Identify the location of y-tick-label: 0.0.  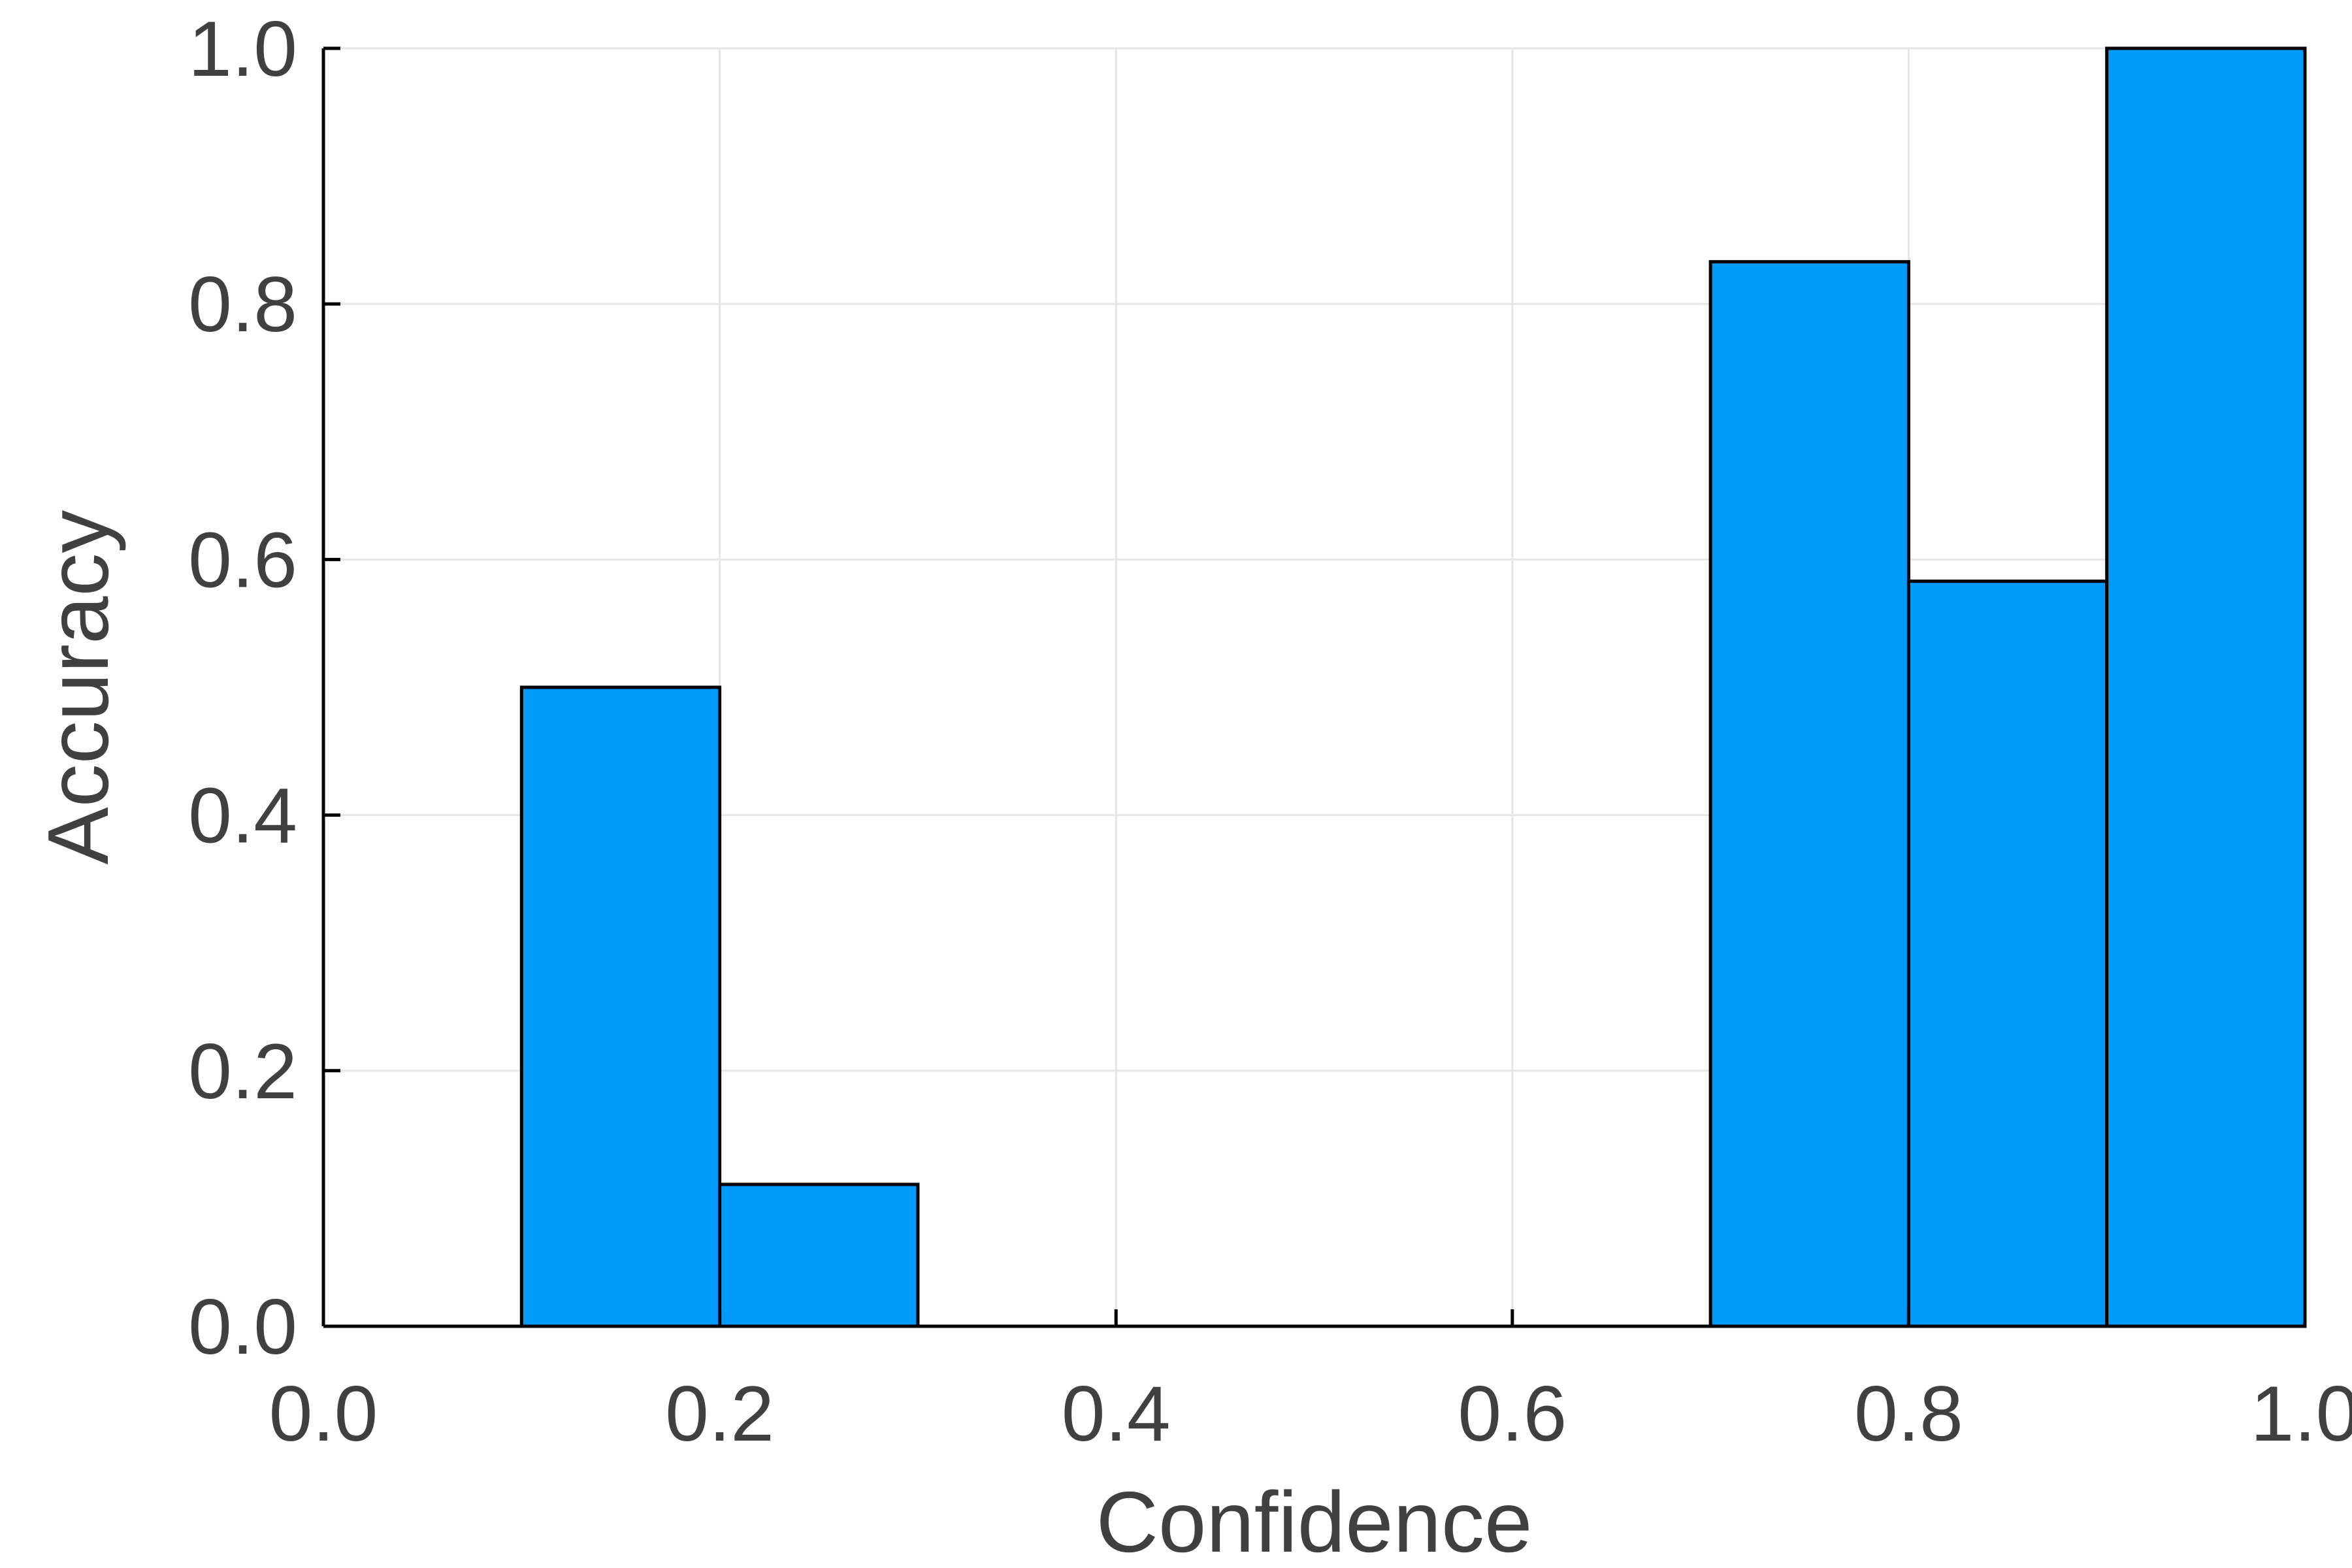
(242, 1327).